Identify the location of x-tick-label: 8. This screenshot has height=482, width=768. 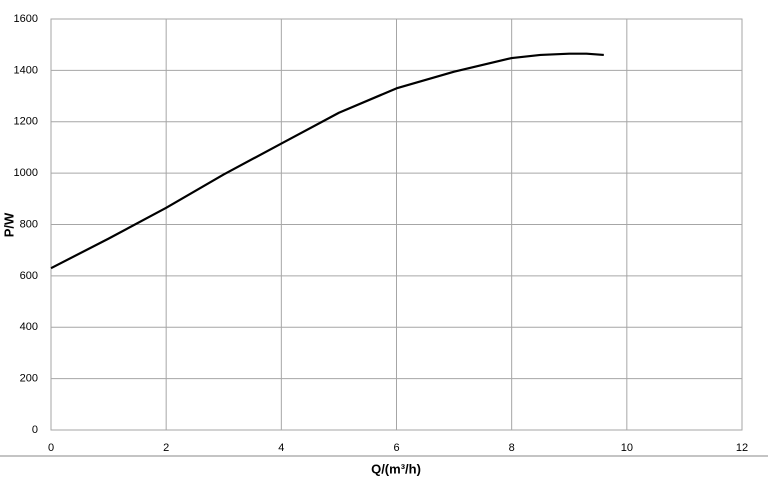
(512, 448).